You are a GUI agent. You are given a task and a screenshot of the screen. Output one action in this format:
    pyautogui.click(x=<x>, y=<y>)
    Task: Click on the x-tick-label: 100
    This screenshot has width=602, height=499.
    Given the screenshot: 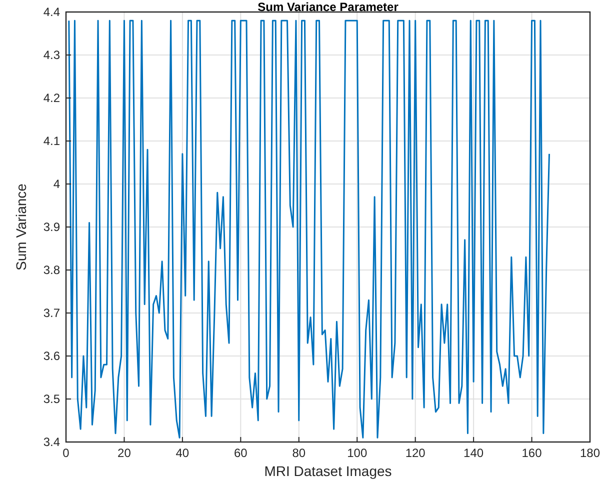 What is the action you would take?
    pyautogui.click(x=357, y=453)
    